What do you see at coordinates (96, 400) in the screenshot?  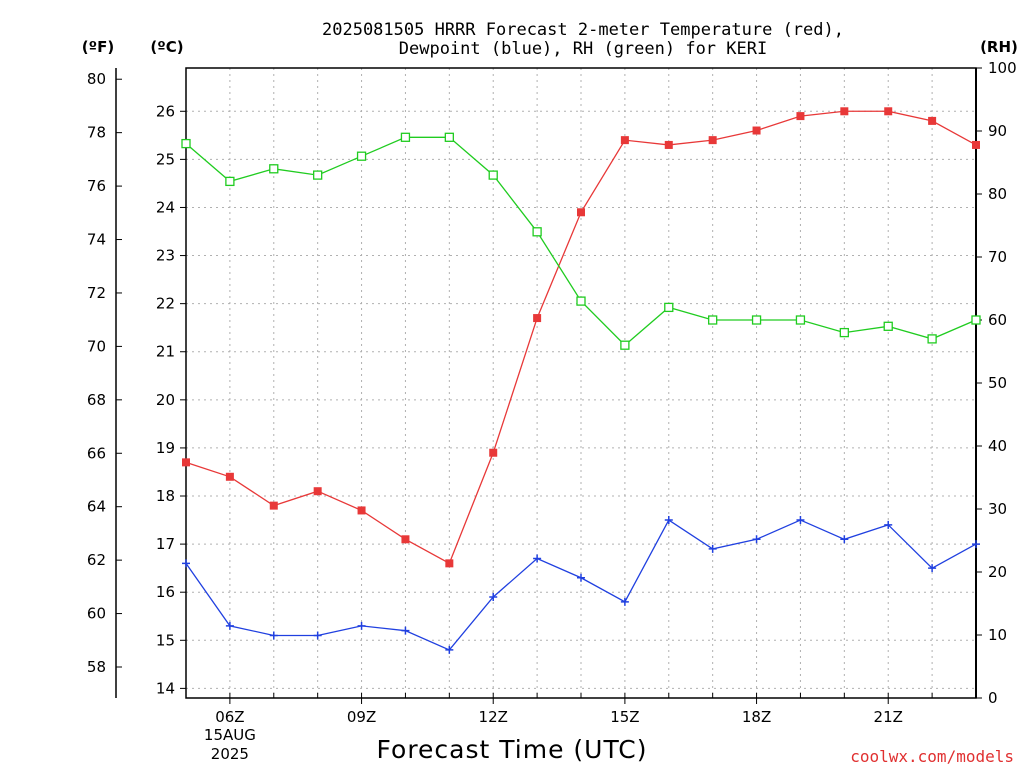 I see `fahrenheit-tick-label: 68` at bounding box center [96, 400].